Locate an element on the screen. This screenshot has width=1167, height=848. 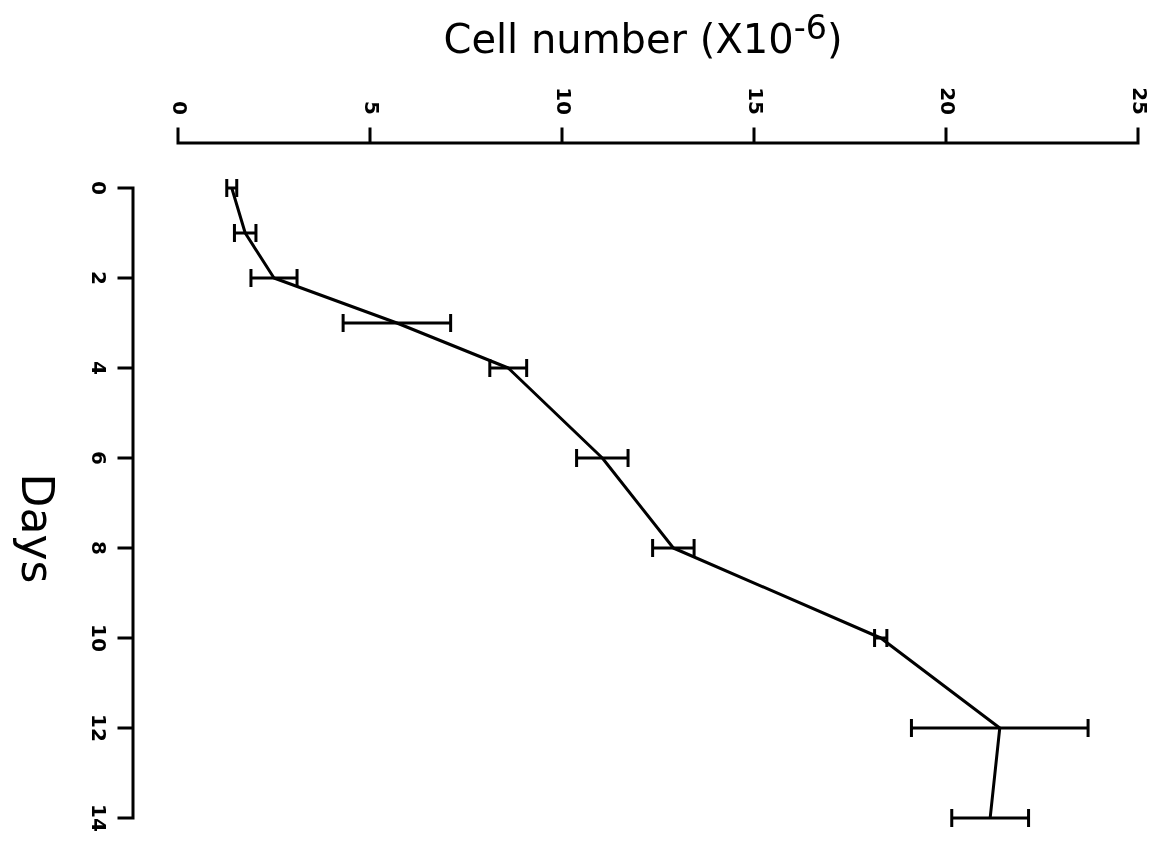
y-tick-label: 4 is located at coordinates (98, 368).